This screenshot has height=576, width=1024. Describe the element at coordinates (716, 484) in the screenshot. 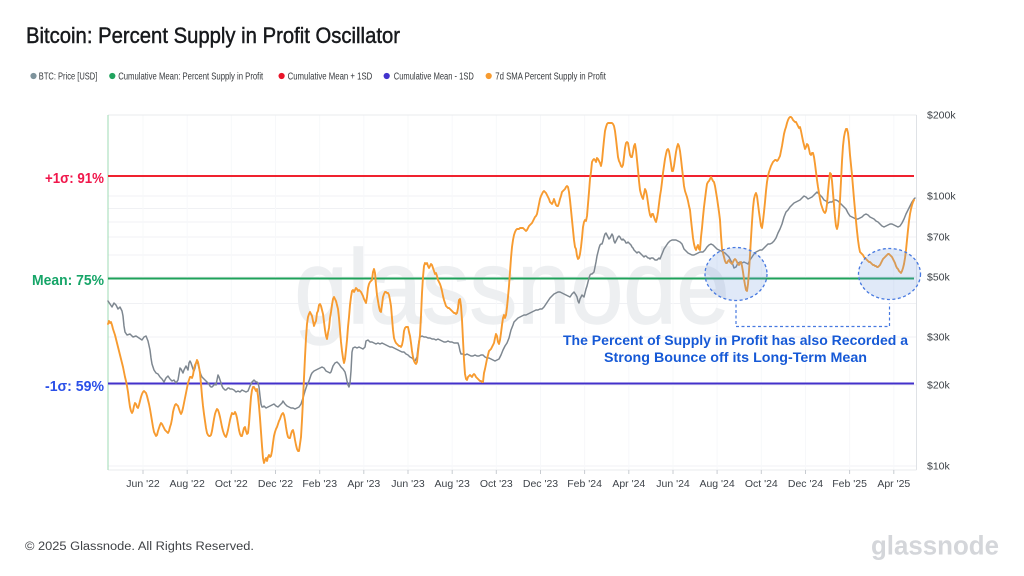

I see `svg-text: Aug '24` at that location.